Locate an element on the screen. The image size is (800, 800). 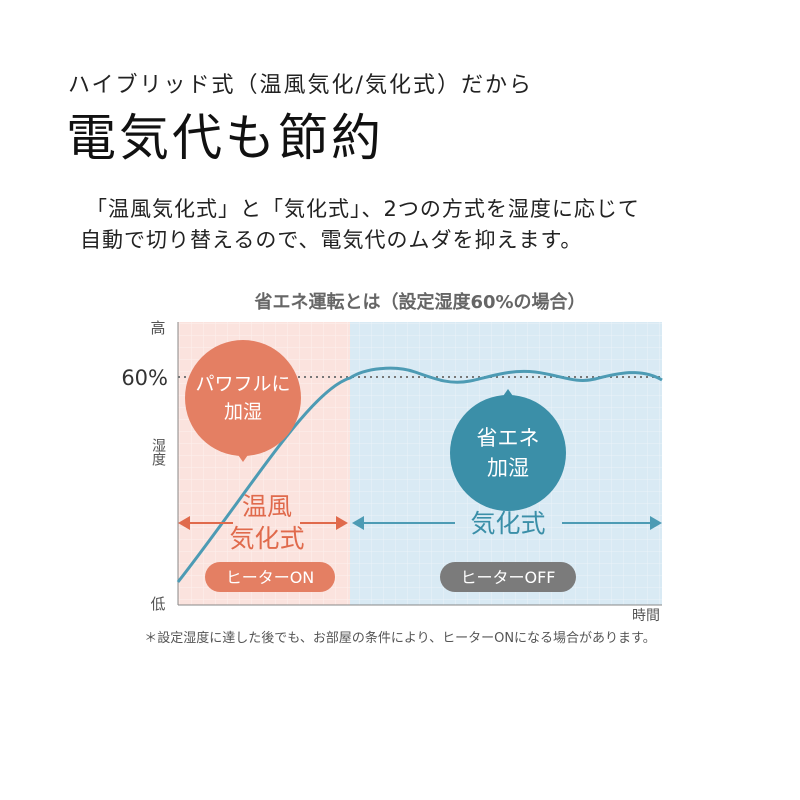
x-label: 時間 is located at coordinates (646, 616).